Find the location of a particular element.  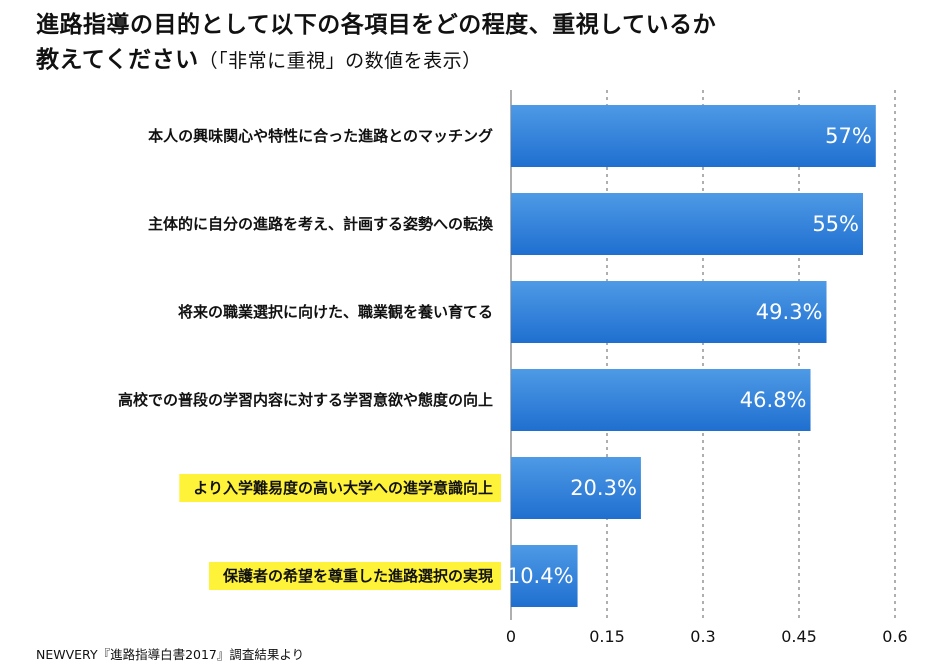

category-label: 将来の職業選択に向けた、職業観を養い育てる is located at coordinates (335, 312).